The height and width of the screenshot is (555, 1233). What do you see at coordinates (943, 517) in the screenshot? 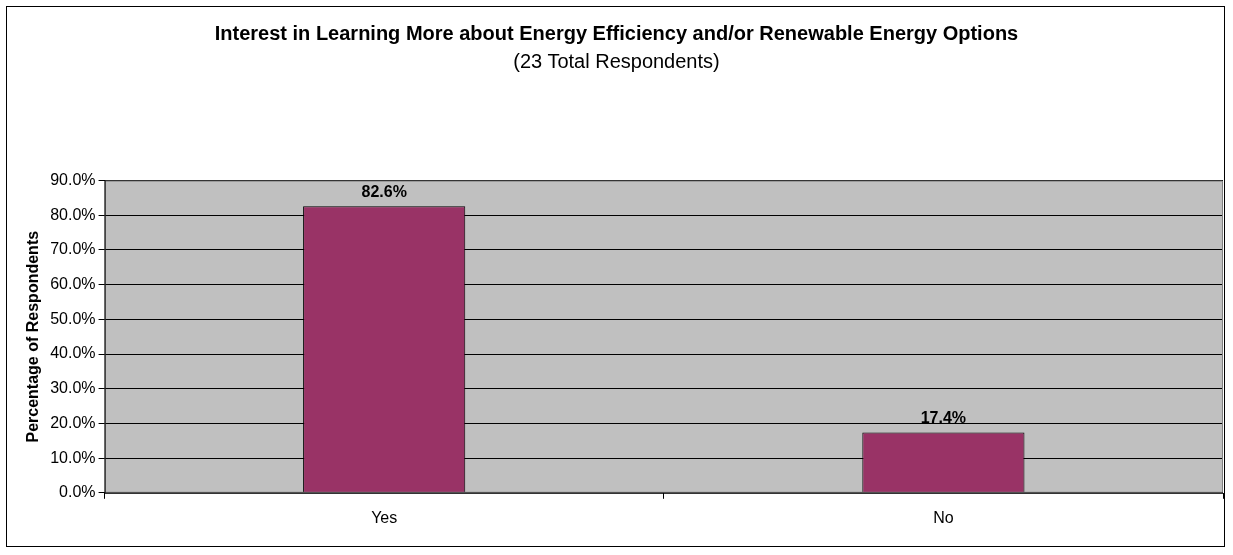
I see `x-tick-label: No` at bounding box center [943, 517].